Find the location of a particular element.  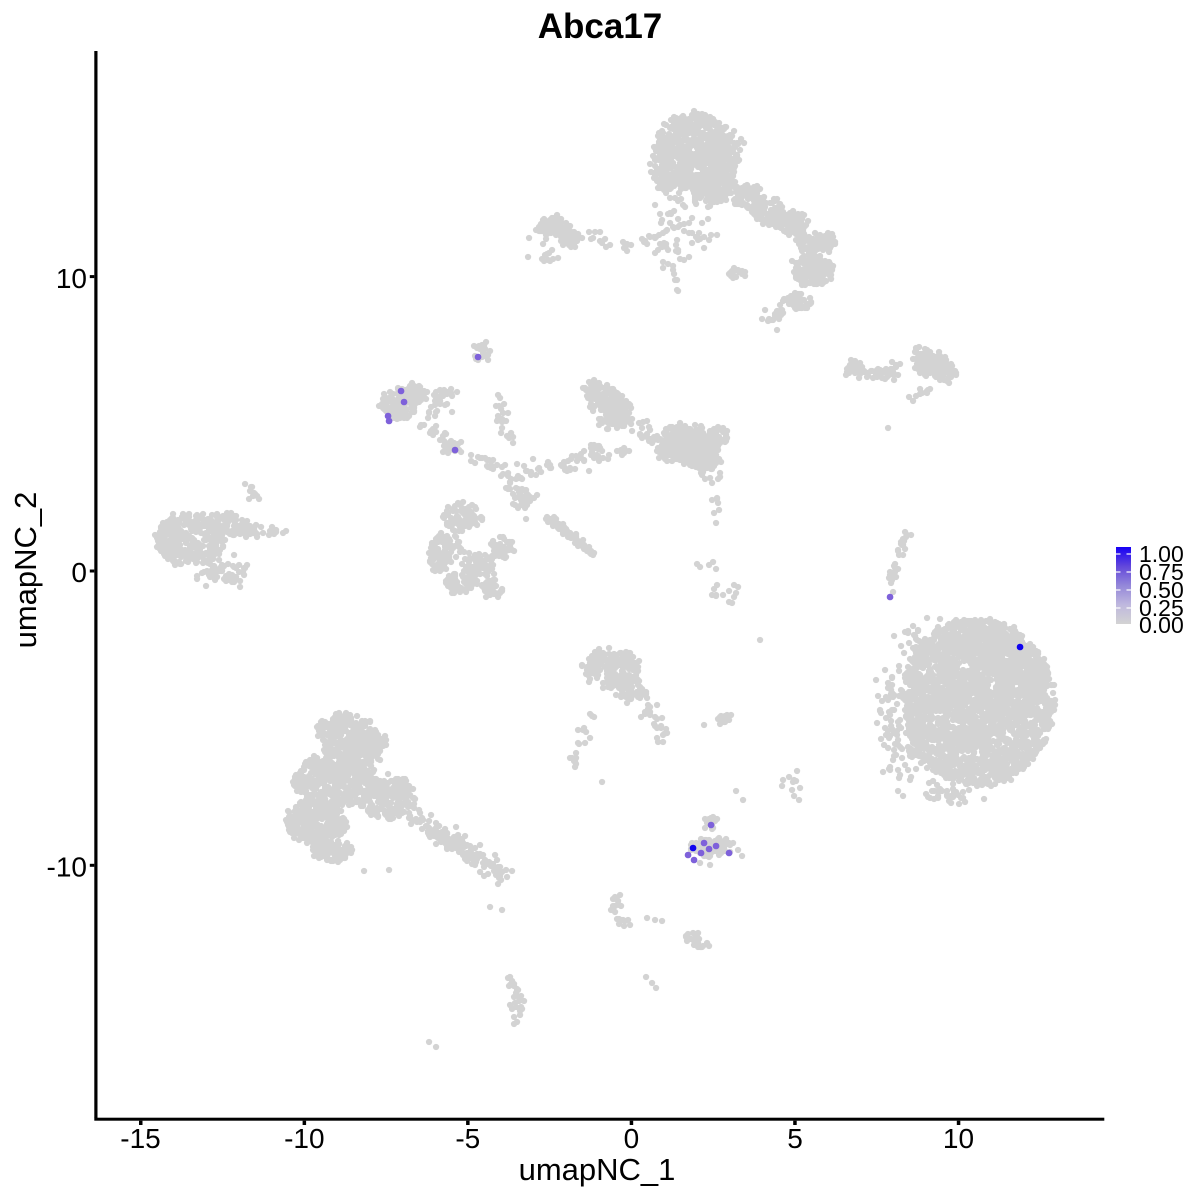

svg-text: 0.00 is located at coordinates (1161, 625).